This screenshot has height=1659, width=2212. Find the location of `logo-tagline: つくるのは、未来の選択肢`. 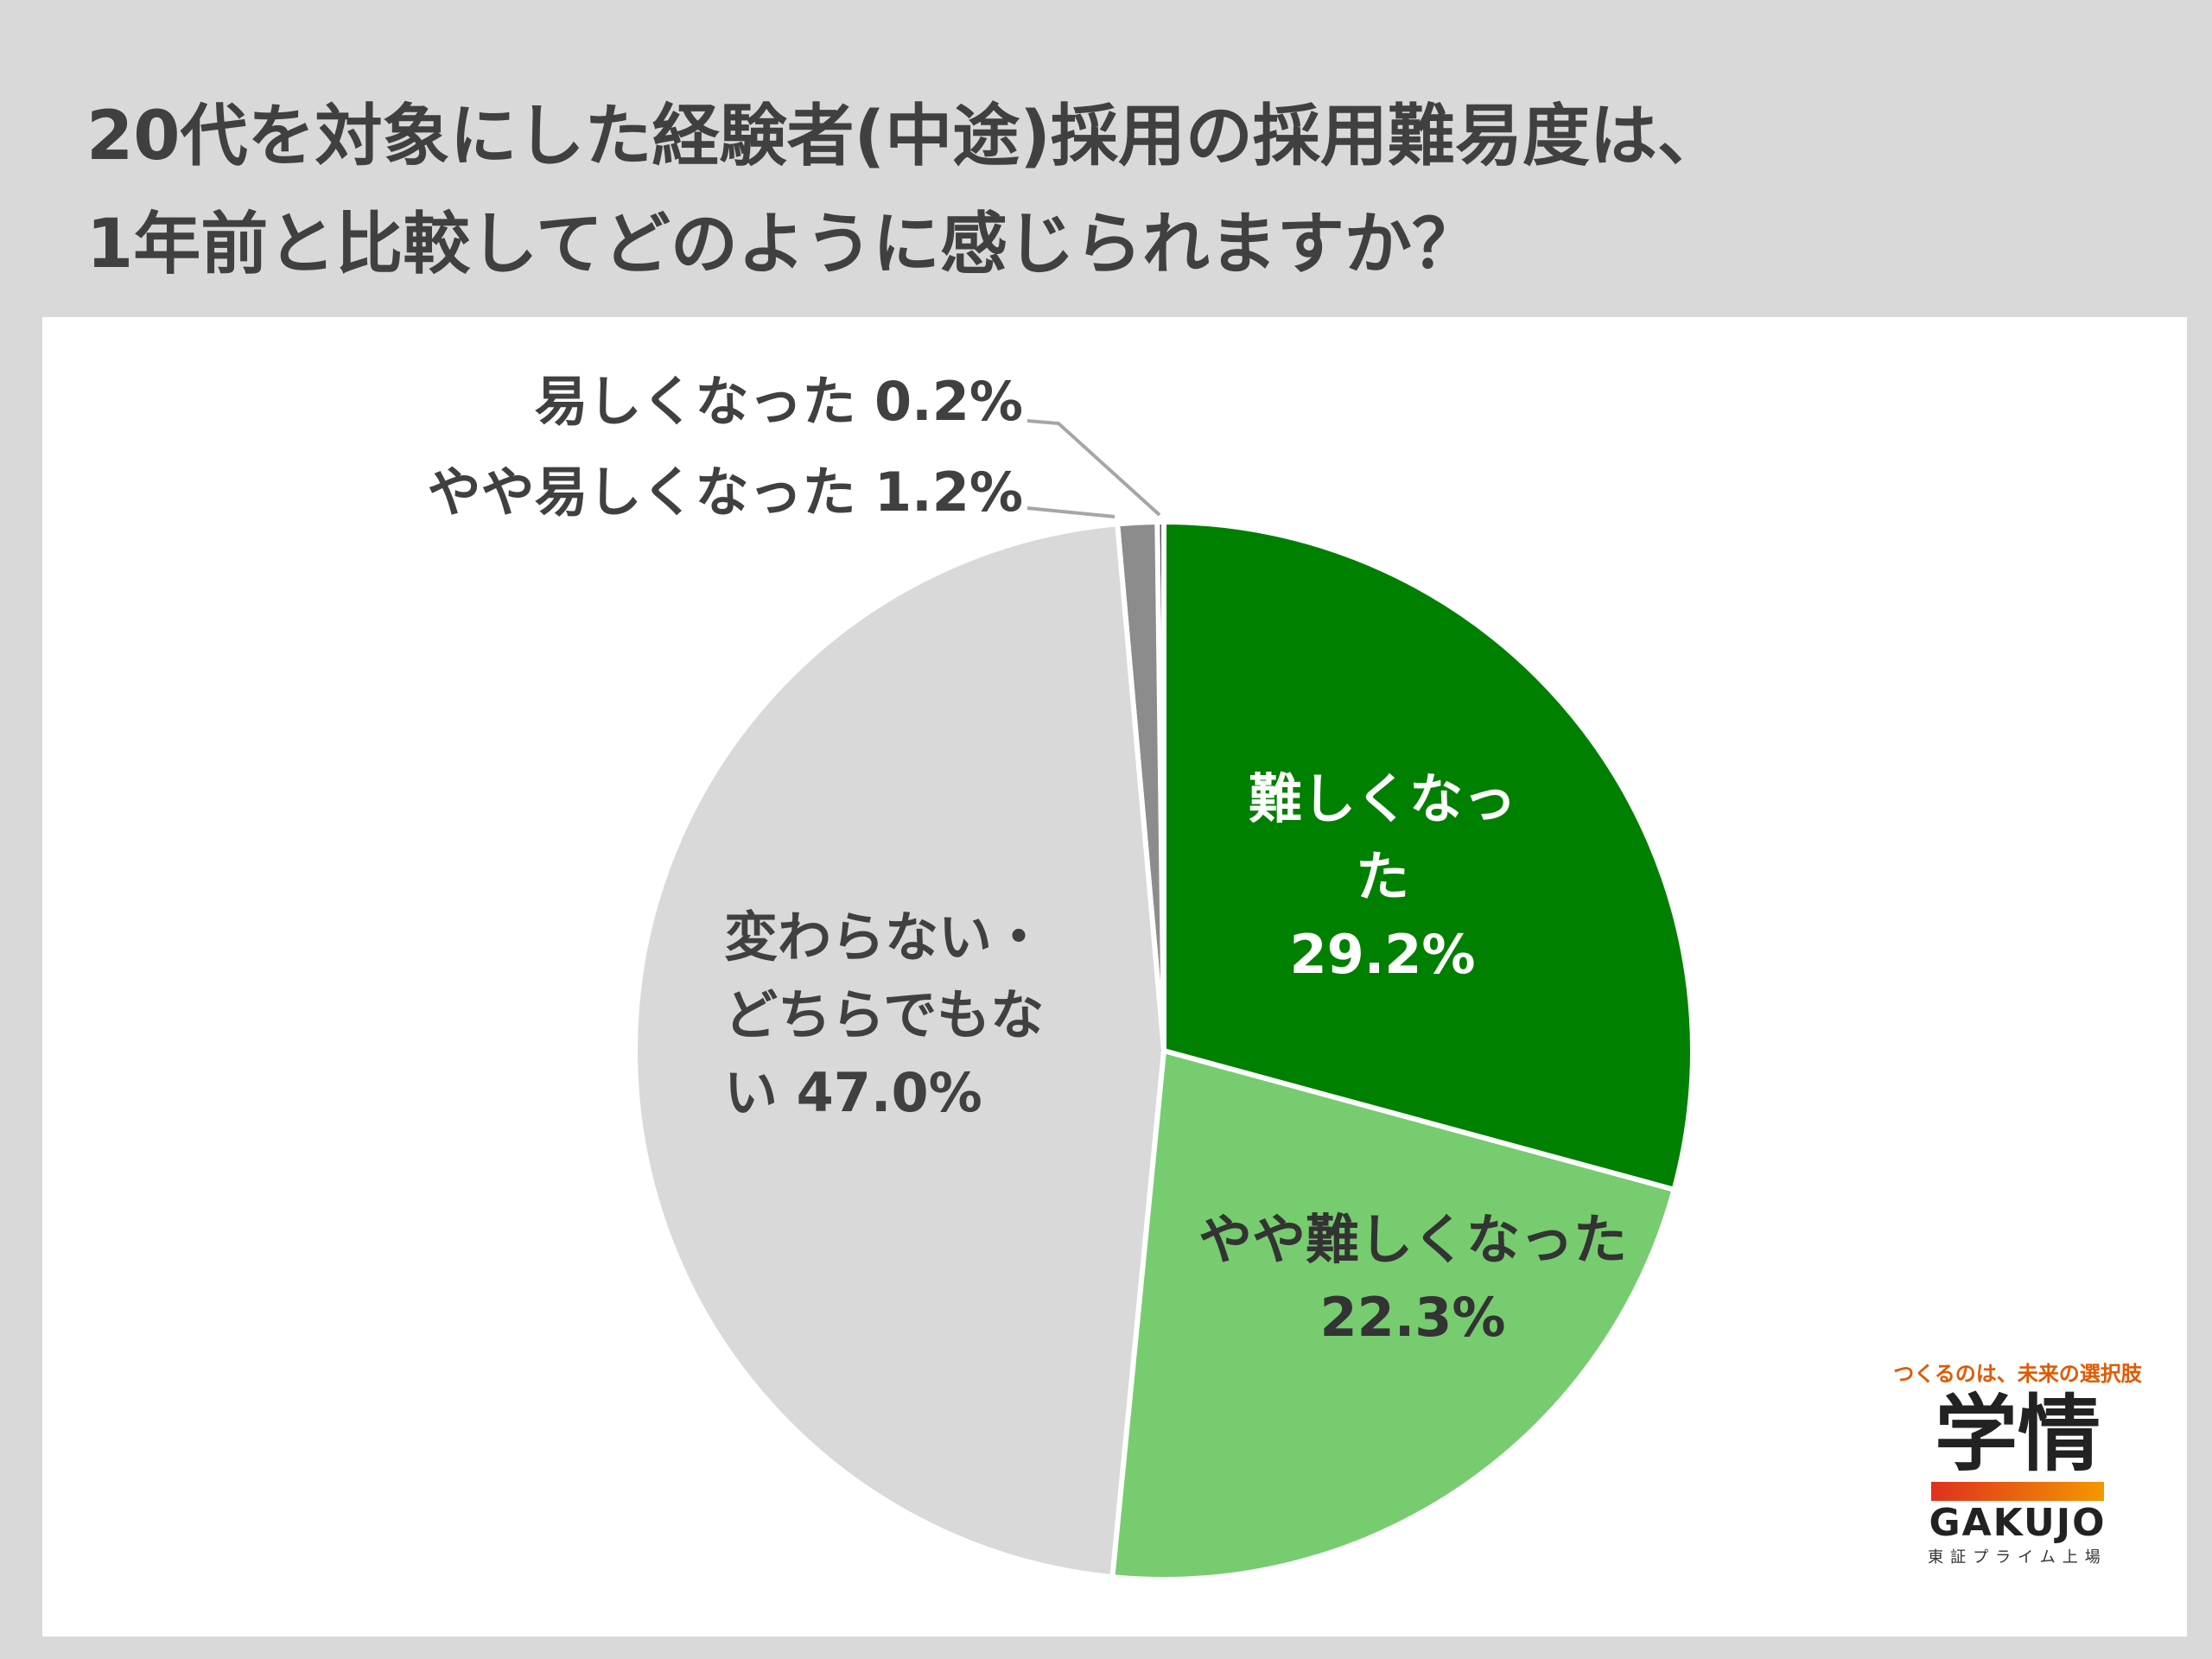

logo-tagline: つくるのは、未来の選択肢 is located at coordinates (2017, 1374).